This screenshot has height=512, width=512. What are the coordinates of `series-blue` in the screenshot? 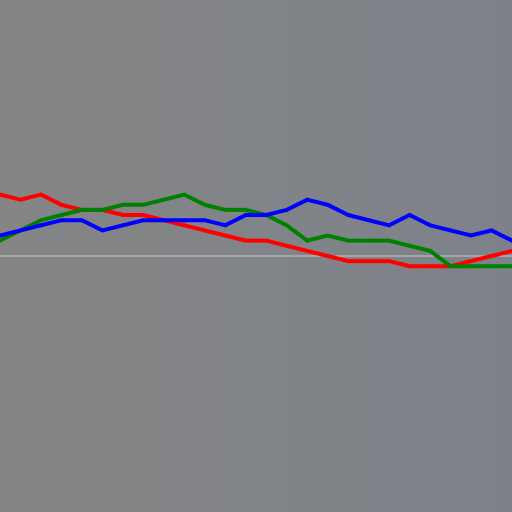 It's located at (256, 220).